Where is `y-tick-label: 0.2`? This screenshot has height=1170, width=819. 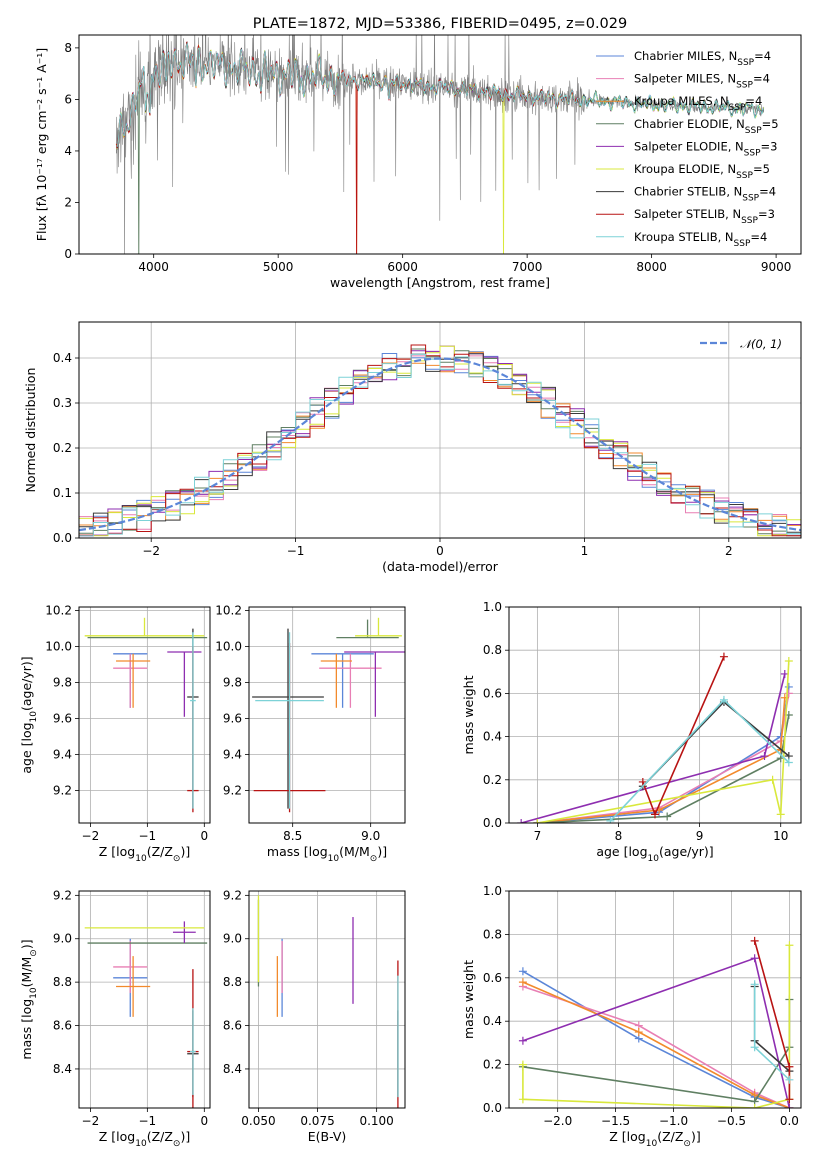
y-tick-label: 0.2 is located at coordinates (492, 1065).